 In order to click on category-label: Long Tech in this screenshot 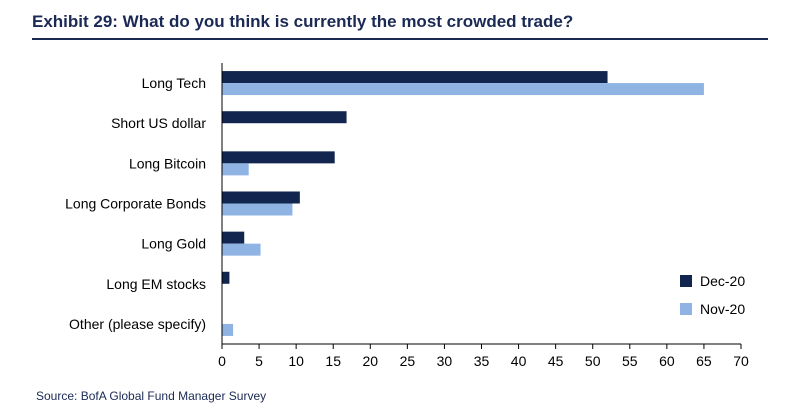, I will do `click(174, 83)`.